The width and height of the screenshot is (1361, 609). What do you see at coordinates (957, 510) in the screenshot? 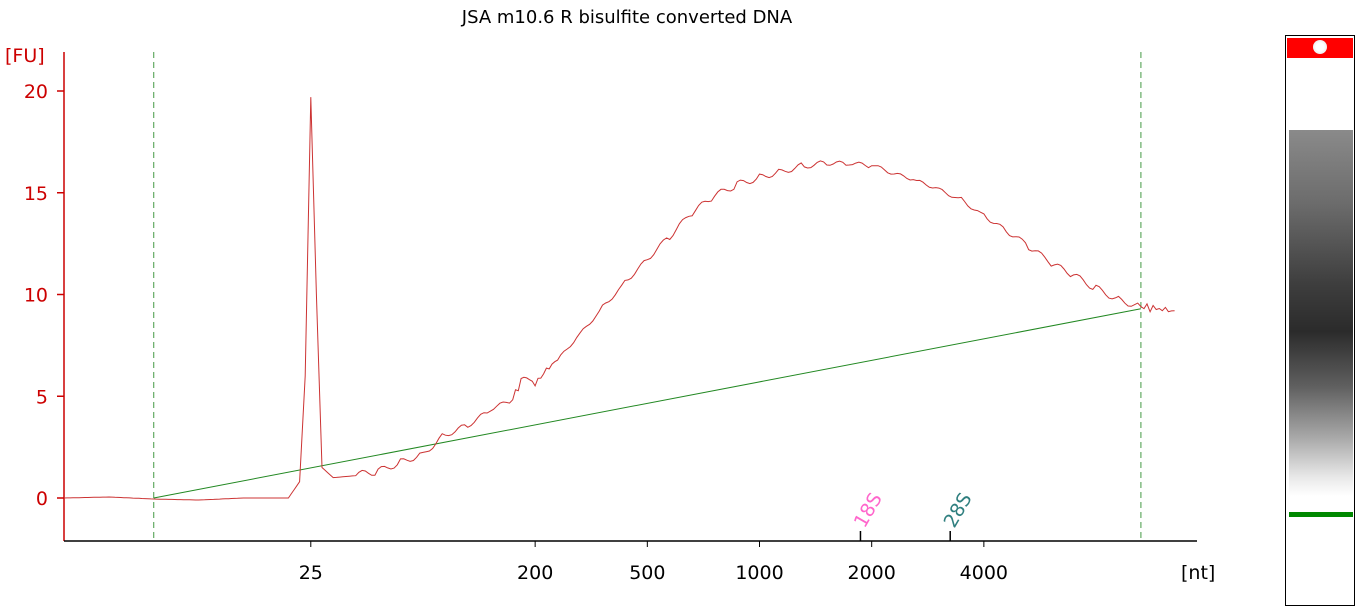
I see `marker-label: 28S` at bounding box center [957, 510].